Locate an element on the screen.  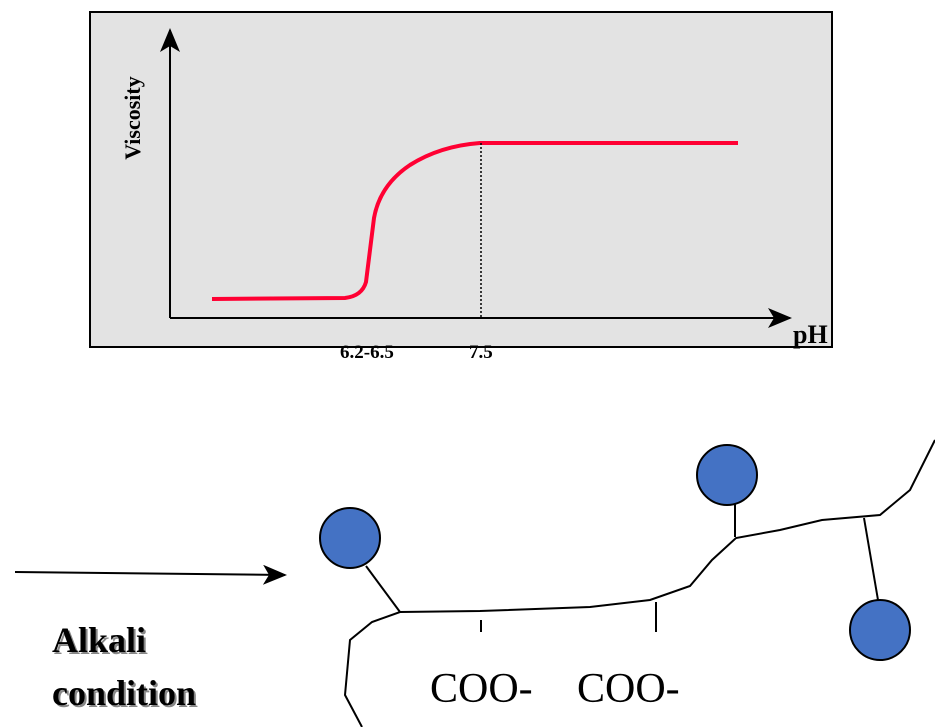
x-axis-label: pH is located at coordinates (810, 334).